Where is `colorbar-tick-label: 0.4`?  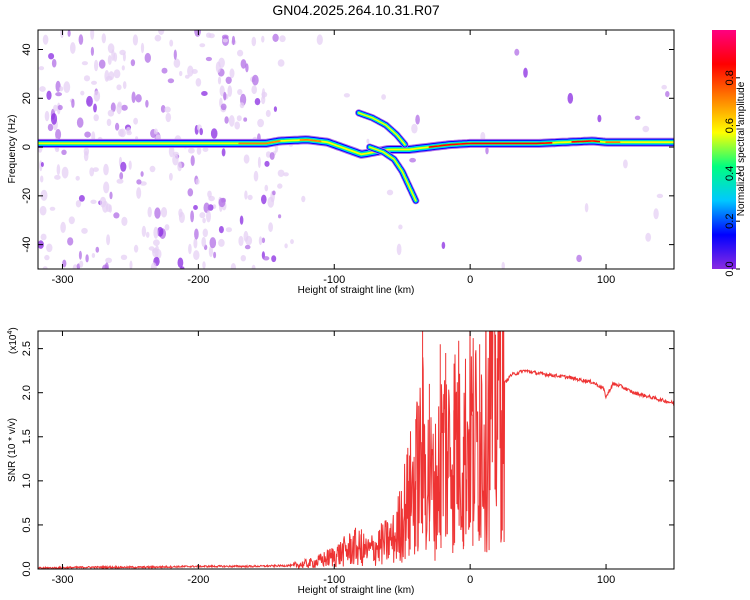 colorbar-tick-label: 0.4 is located at coordinates (730, 173).